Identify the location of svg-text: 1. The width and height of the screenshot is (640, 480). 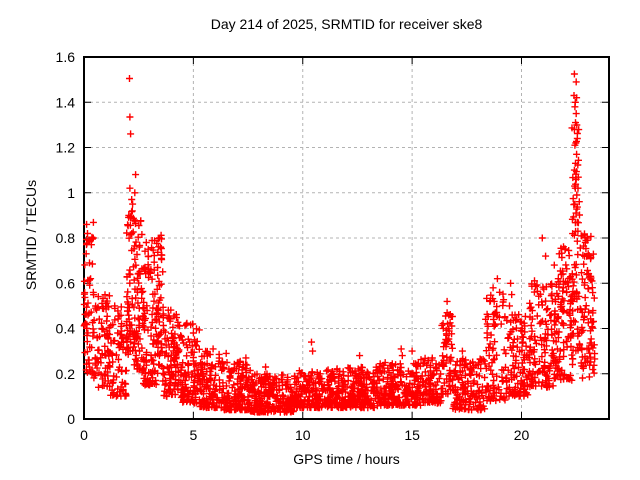
(71, 193).